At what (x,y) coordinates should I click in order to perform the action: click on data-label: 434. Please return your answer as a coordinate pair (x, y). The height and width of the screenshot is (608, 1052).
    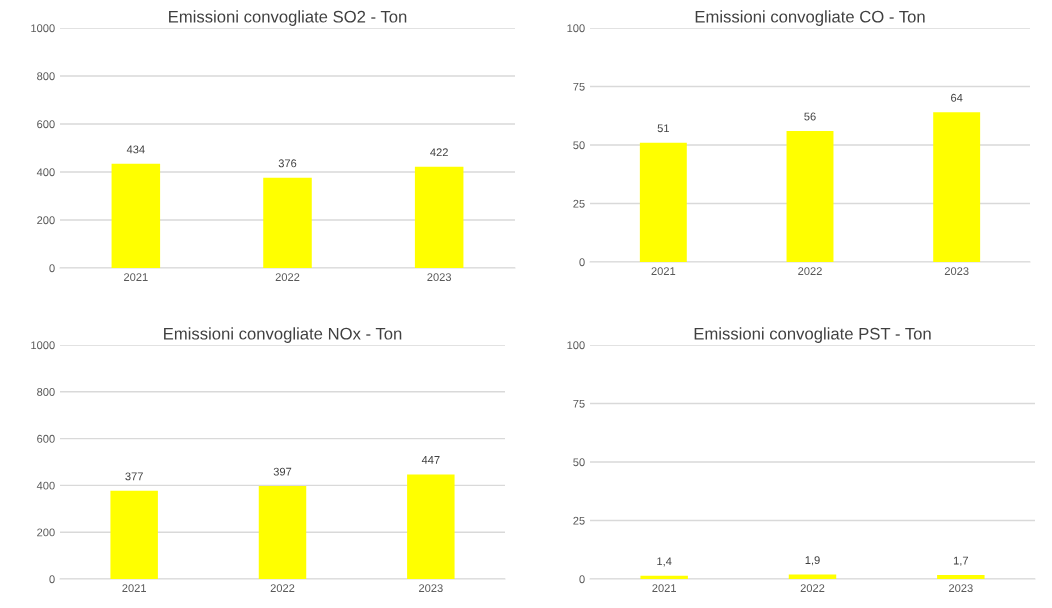
    Looking at the image, I should click on (135, 149).